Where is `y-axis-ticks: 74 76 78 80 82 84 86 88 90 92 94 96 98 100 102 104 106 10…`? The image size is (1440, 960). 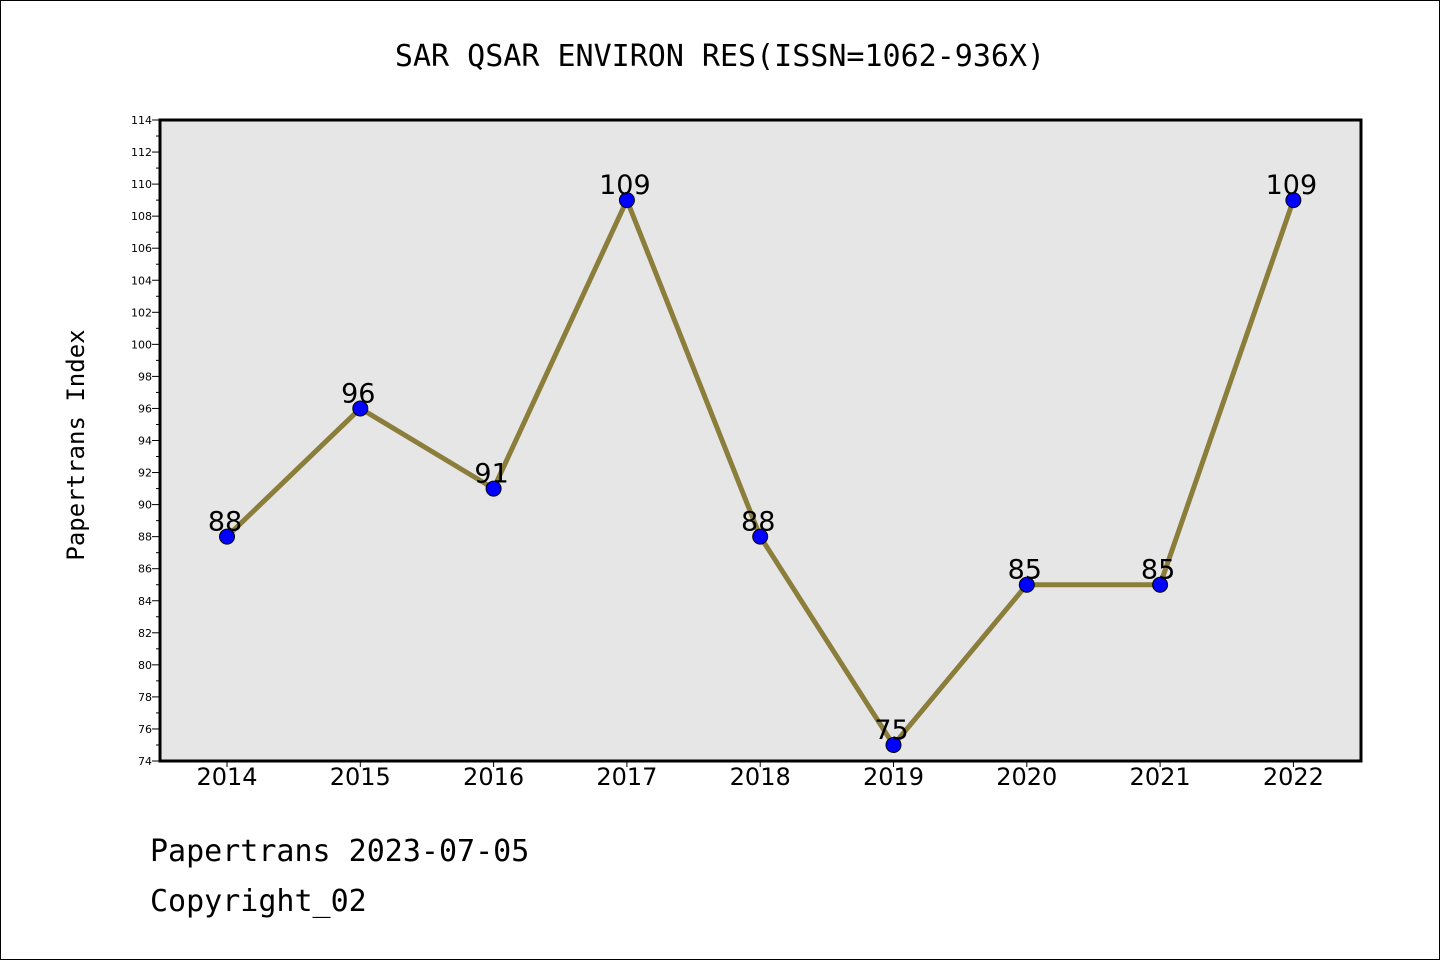 y-axis-ticks: 74 76 78 80 82 84 86 88 90 92 94 96 98 100 102 104 106 10… is located at coordinates (145, 441).